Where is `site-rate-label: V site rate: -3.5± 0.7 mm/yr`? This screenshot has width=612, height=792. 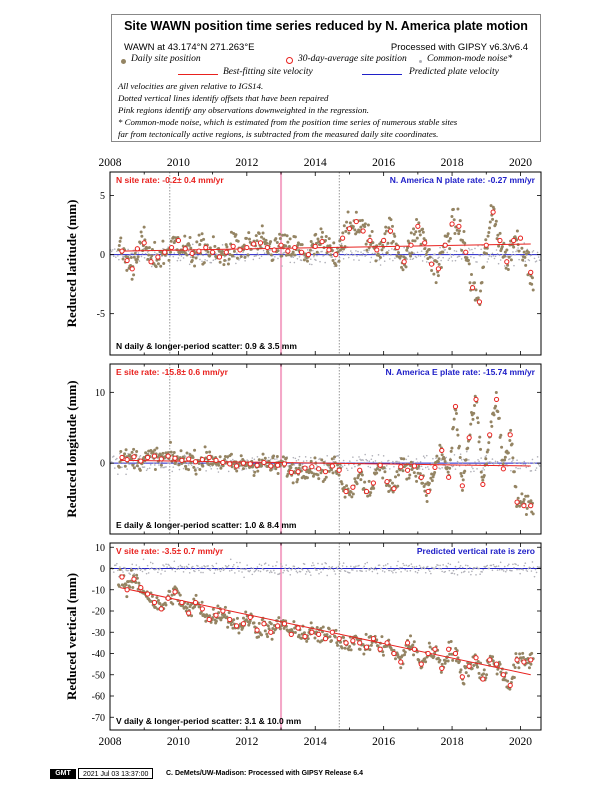 site-rate-label: V site rate: -3.5± 0.7 mm/yr is located at coordinates (170, 551).